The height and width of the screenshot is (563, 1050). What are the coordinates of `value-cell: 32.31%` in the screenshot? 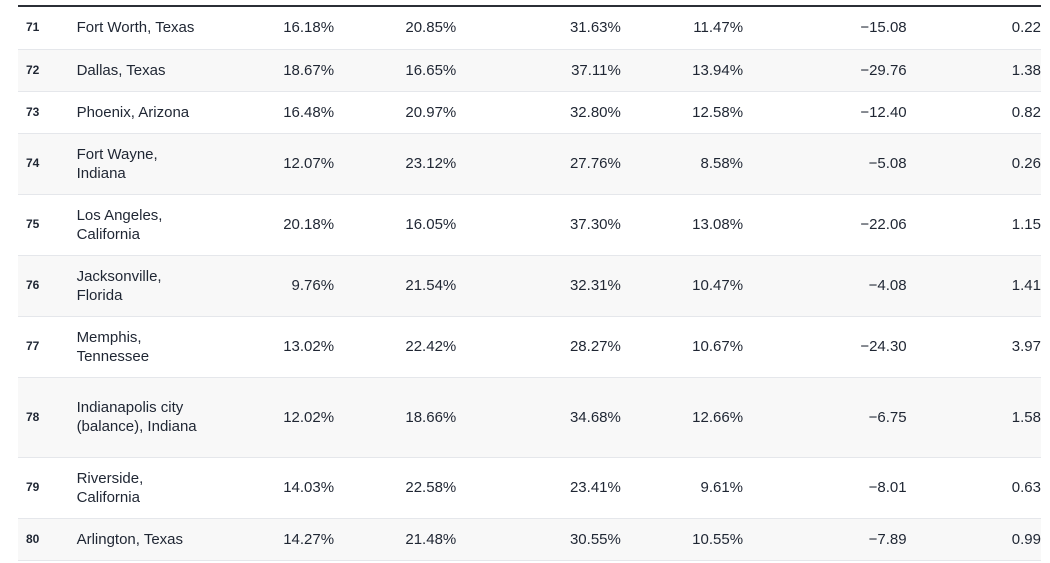 It's located at (538, 286).